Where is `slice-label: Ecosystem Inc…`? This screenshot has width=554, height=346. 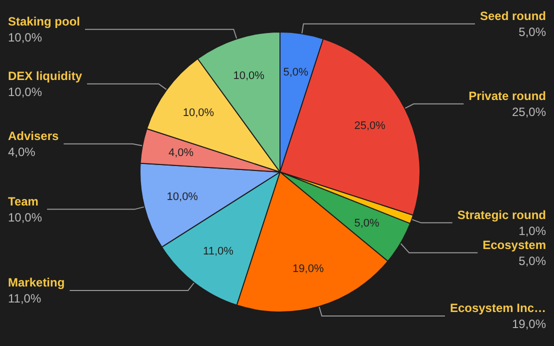 slice-label: Ecosystem Inc… is located at coordinates (498, 308).